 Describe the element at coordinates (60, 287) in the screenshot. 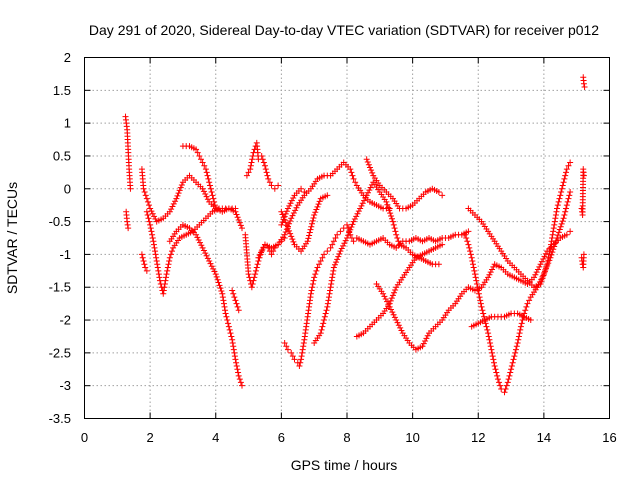

I see `y-tick-label: -1.5` at that location.